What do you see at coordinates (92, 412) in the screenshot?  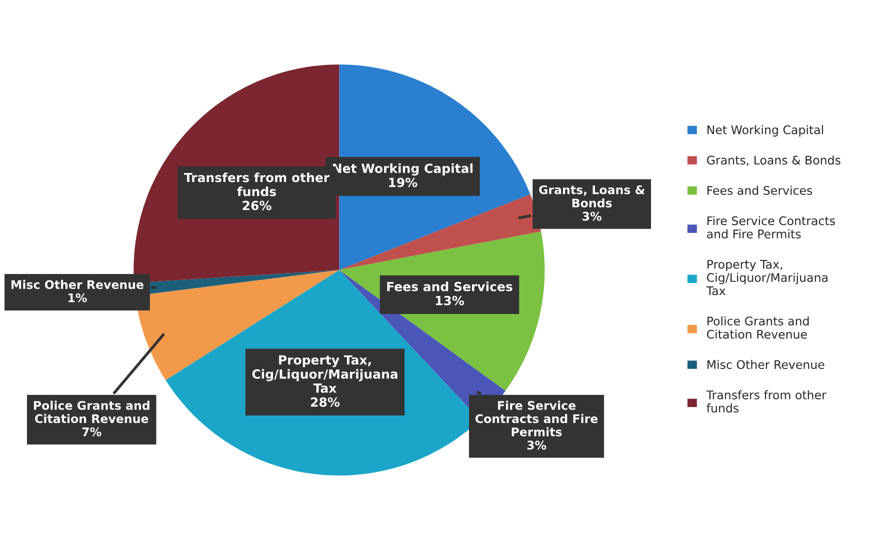 I see `slice-label: Police Grants and Citation Revenue` at bounding box center [92, 412].